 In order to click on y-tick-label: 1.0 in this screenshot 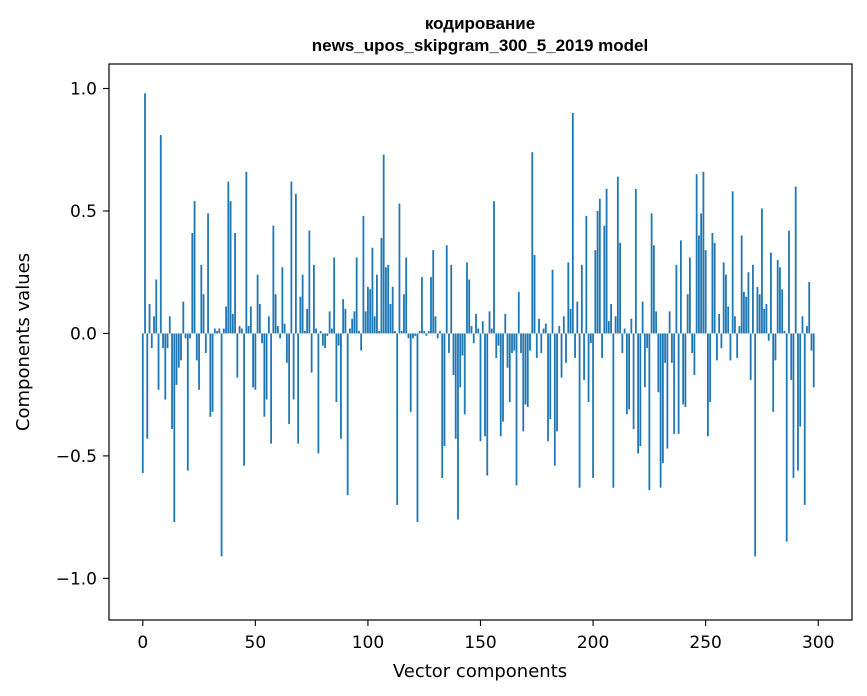, I will do `click(83, 89)`.